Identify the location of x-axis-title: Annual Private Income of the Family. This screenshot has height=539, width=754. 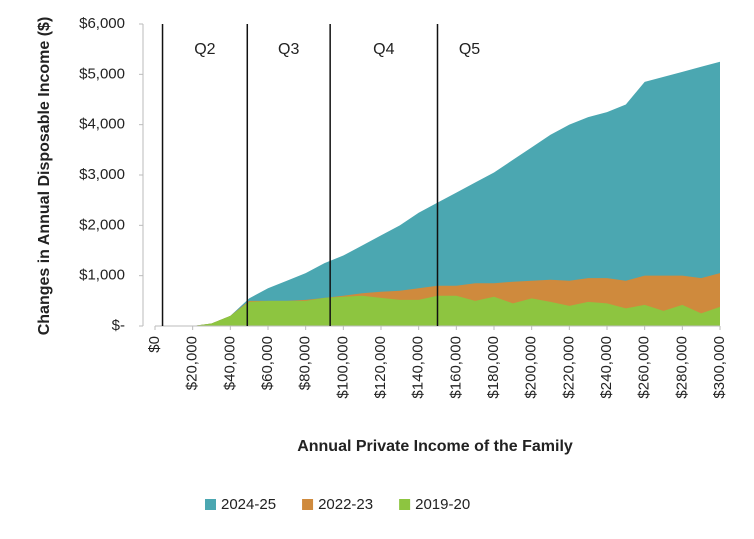
(435, 446).